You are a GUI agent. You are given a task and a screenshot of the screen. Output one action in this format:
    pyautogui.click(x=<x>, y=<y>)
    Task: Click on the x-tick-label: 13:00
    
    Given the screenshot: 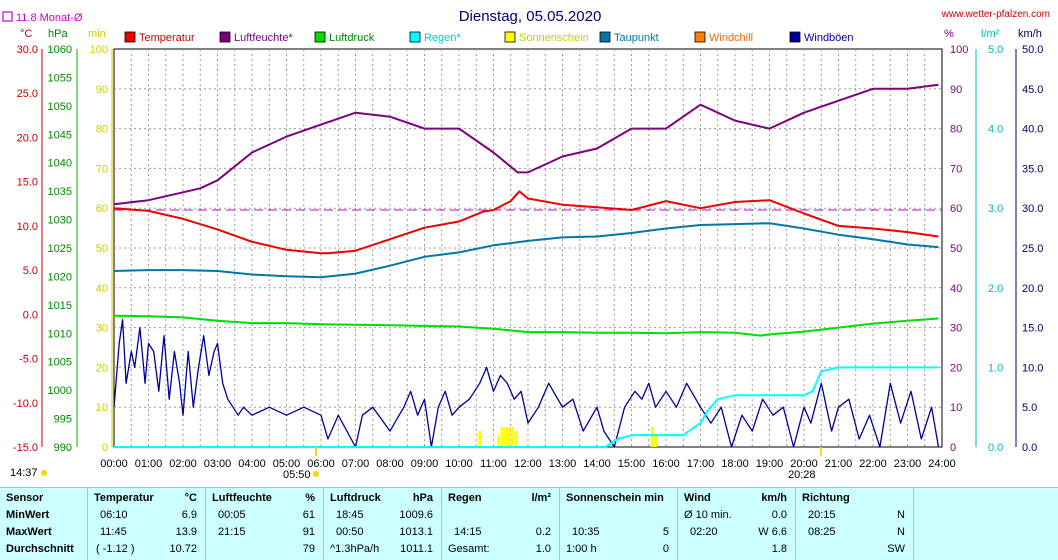 What is the action you would take?
    pyautogui.click(x=563, y=464)
    